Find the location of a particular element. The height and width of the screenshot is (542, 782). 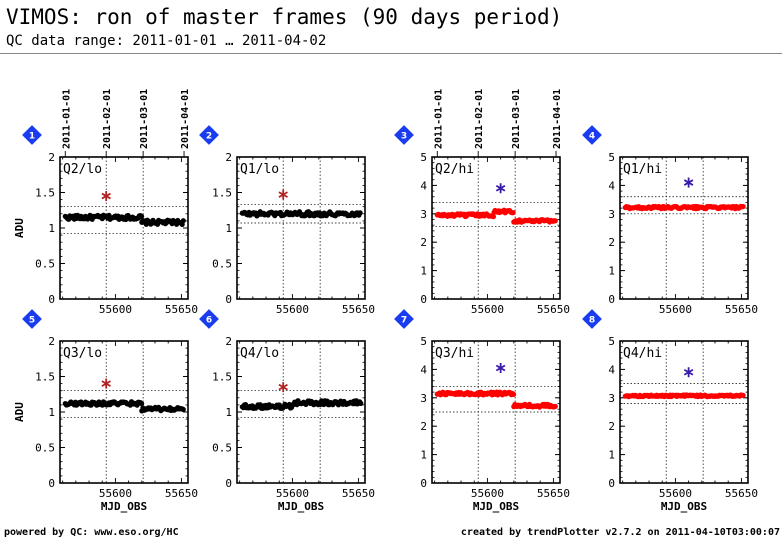

panel-label: Q1/hi is located at coordinates (642, 169).